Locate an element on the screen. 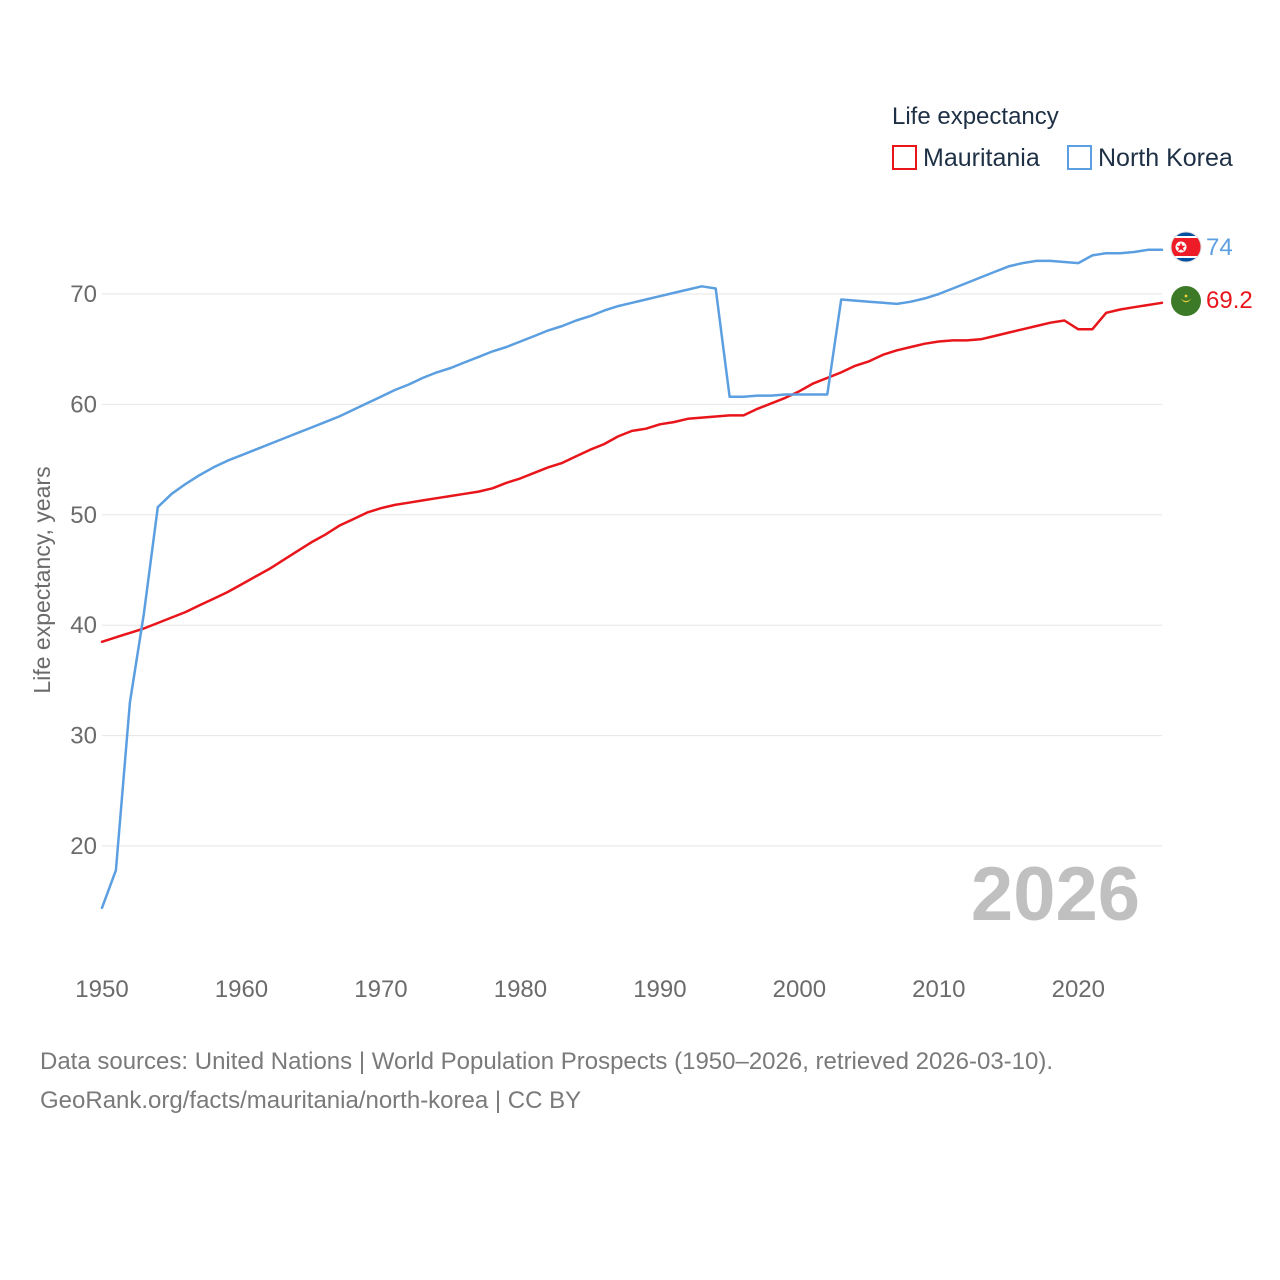 The width and height of the screenshot is (1280, 1280). x-tick-label-1960: 1960 is located at coordinates (241, 989).